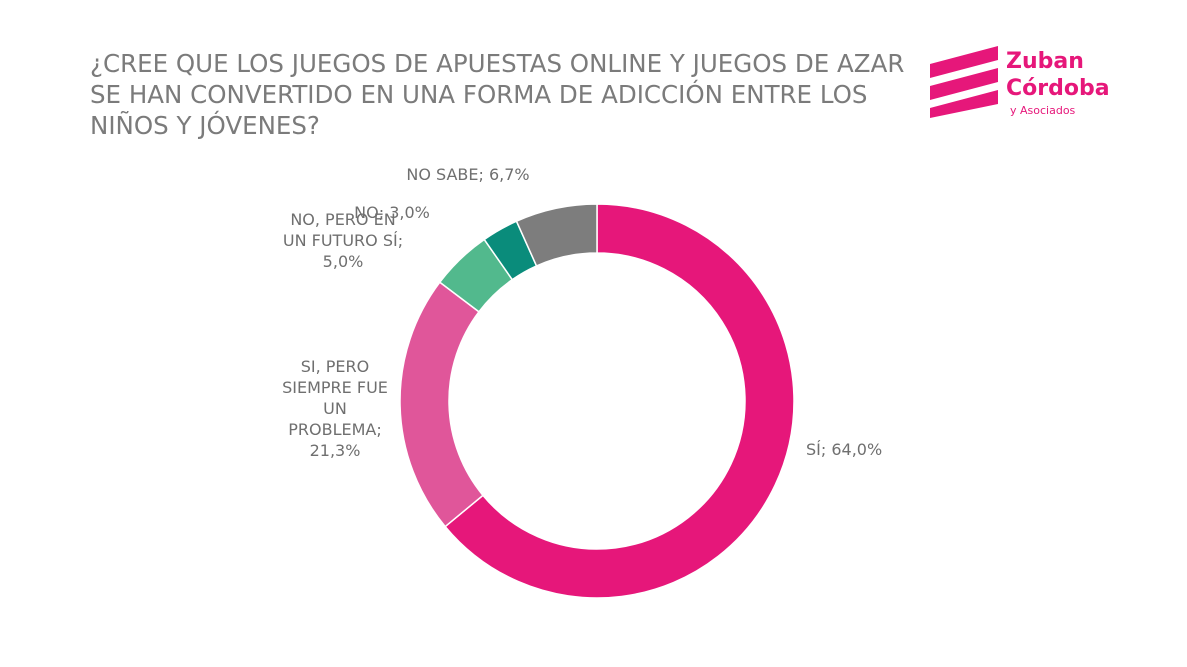  I want to click on slice-label-line: NO SABE; 6,7%, so click(467, 174).